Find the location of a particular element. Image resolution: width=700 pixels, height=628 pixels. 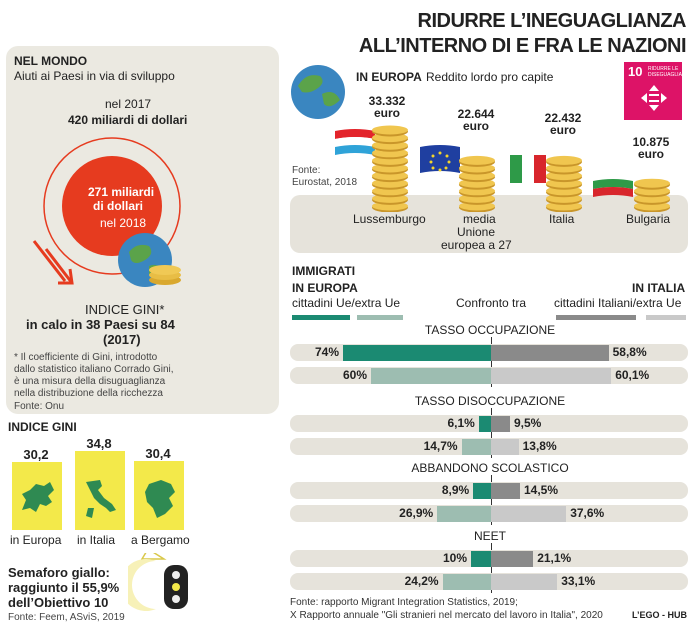

aid-circles-graphic is located at coordinates (106, 211).